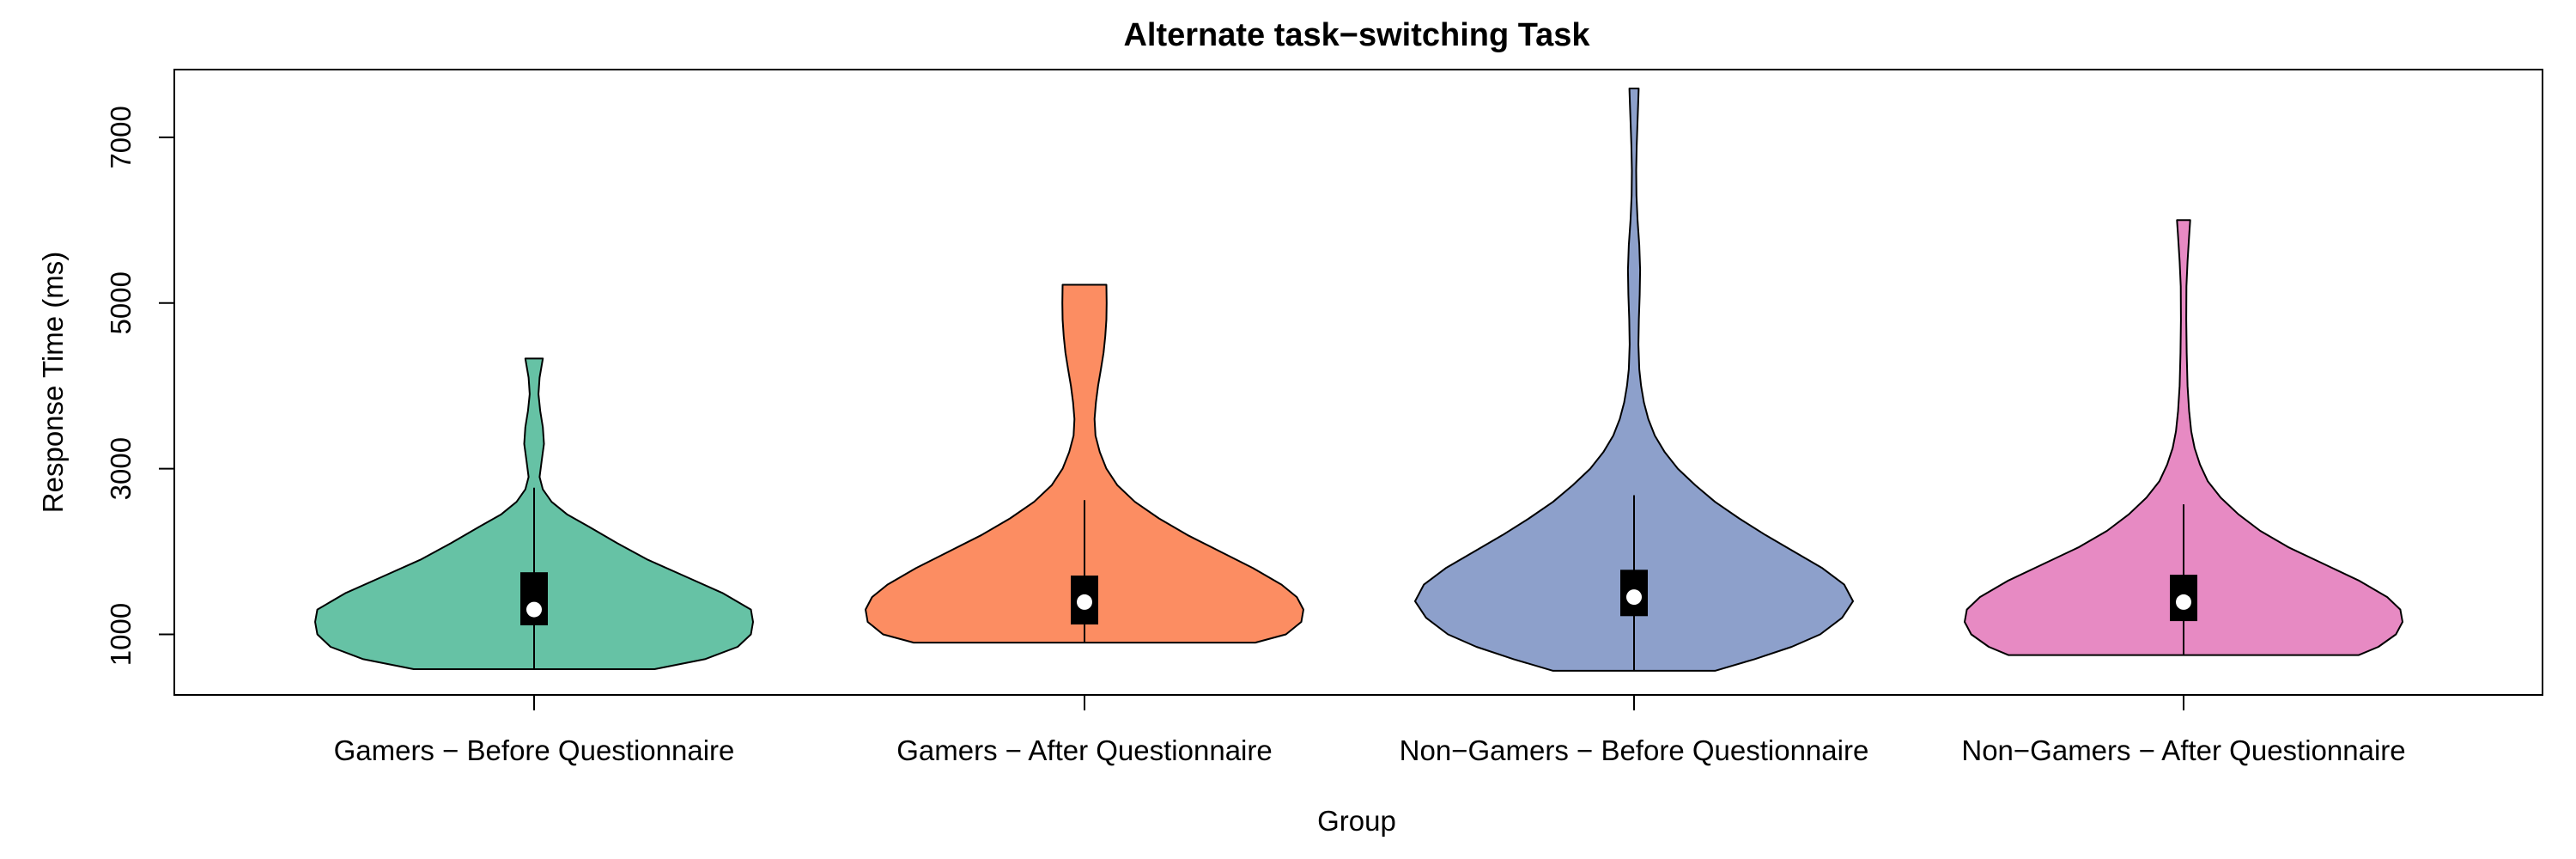 The width and height of the screenshot is (2576, 859). Describe the element at coordinates (1084, 750) in the screenshot. I see `x-tick-label: Gamers − After Questionnaire` at that location.